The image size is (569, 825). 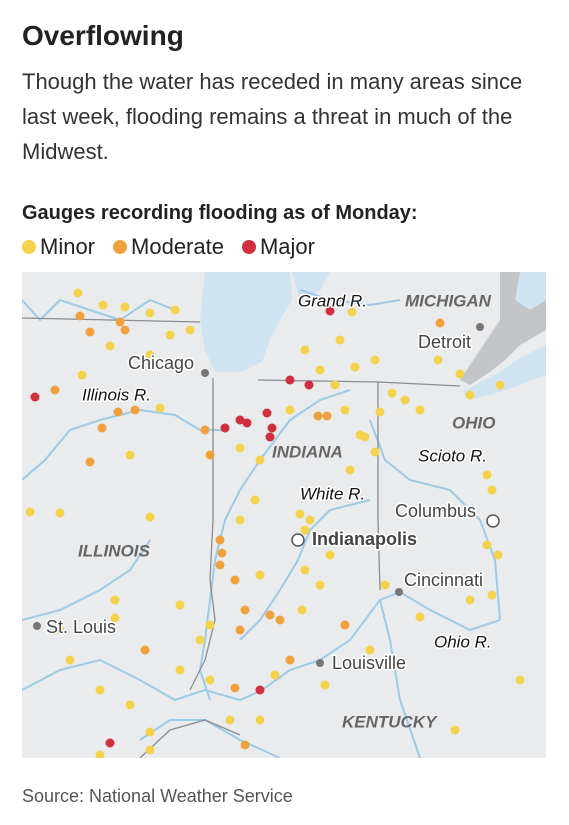 What do you see at coordinates (103, 35) in the screenshot?
I see `title: Overflowing` at bounding box center [103, 35].